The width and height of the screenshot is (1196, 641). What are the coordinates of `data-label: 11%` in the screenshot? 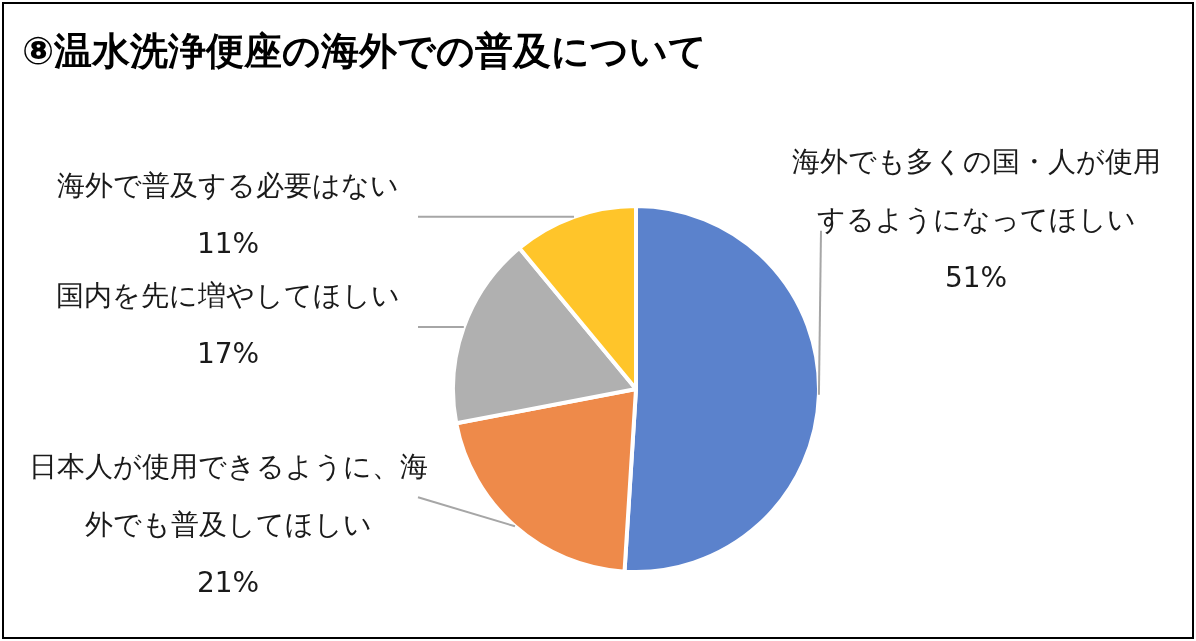 It's located at (228, 244).